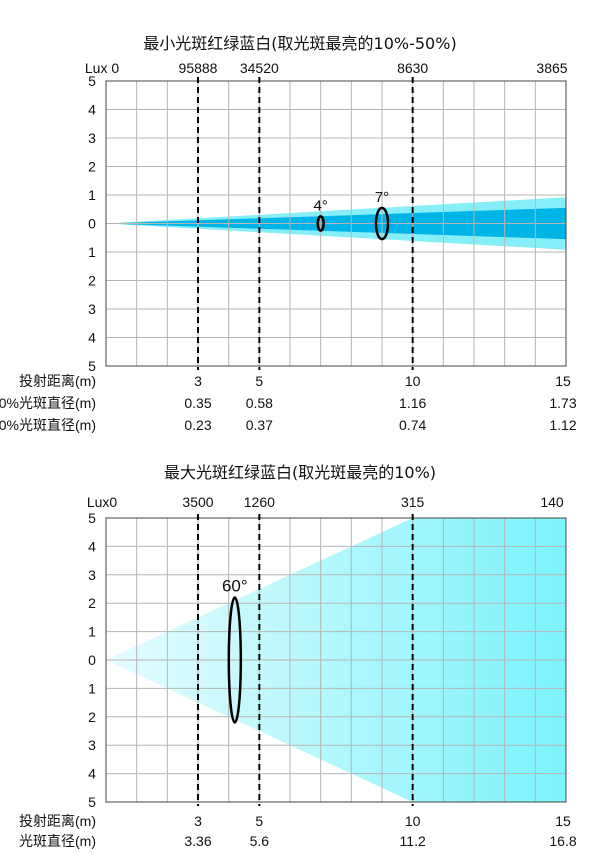  Describe the element at coordinates (562, 425) in the screenshot. I see `table-cell-value: 1.12` at that location.